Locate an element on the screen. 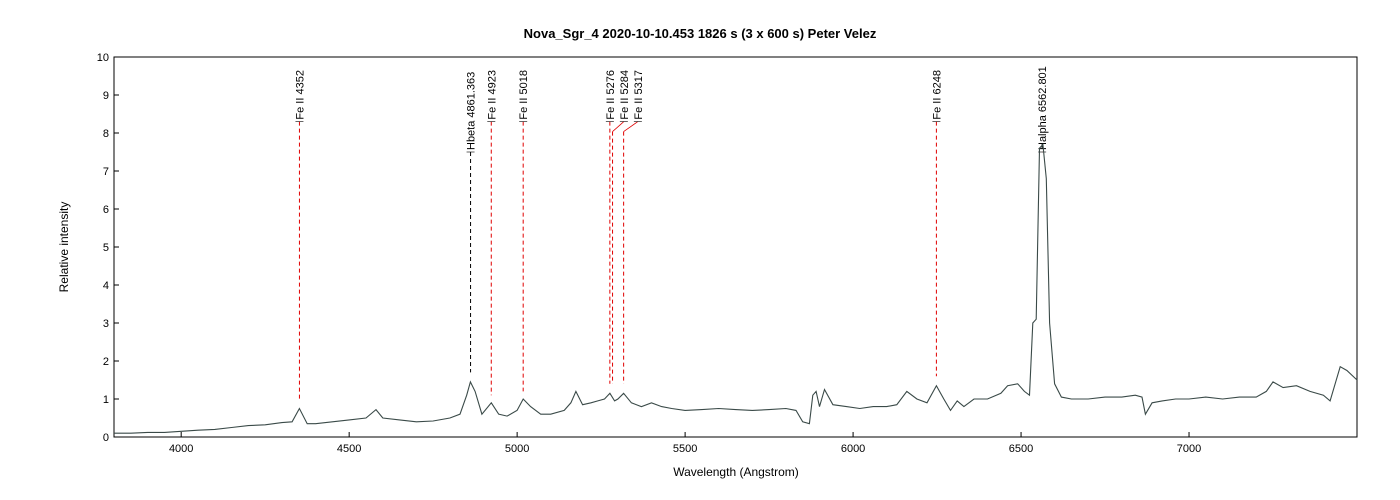 The height and width of the screenshot is (500, 1400). line-id-label: Fe II 5284 is located at coordinates (625, 95).